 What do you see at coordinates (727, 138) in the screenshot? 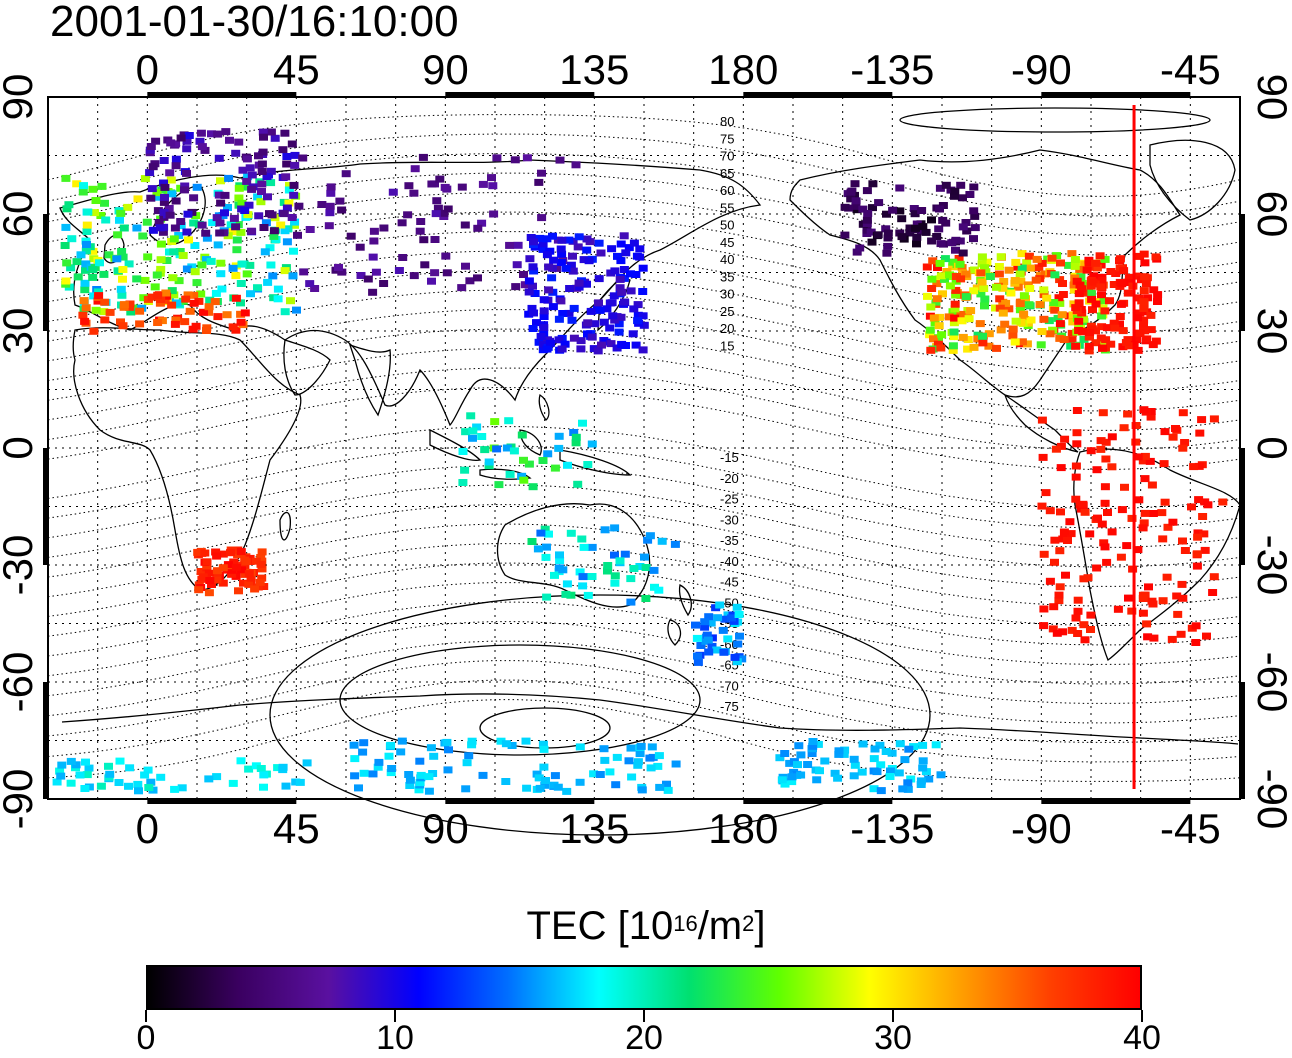
I see `contour-label: 75` at bounding box center [727, 138].